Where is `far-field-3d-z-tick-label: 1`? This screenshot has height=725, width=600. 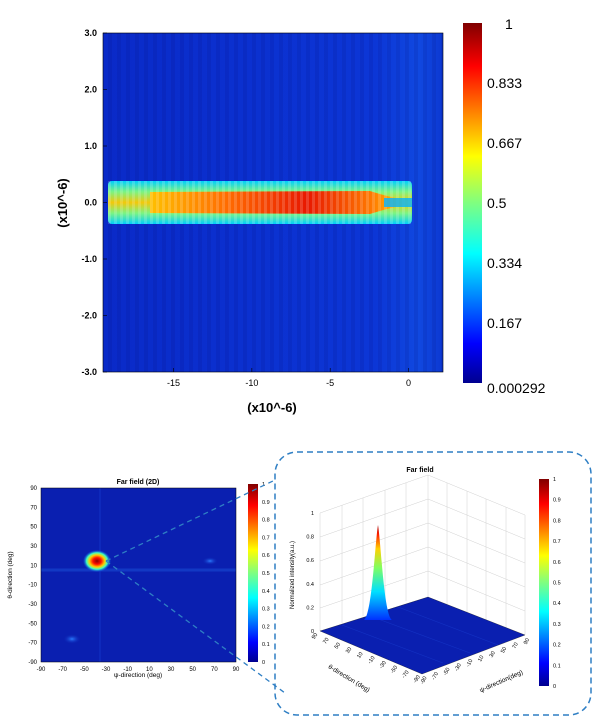
far-field-3d-z-tick-label: 1 is located at coordinates (312, 514).